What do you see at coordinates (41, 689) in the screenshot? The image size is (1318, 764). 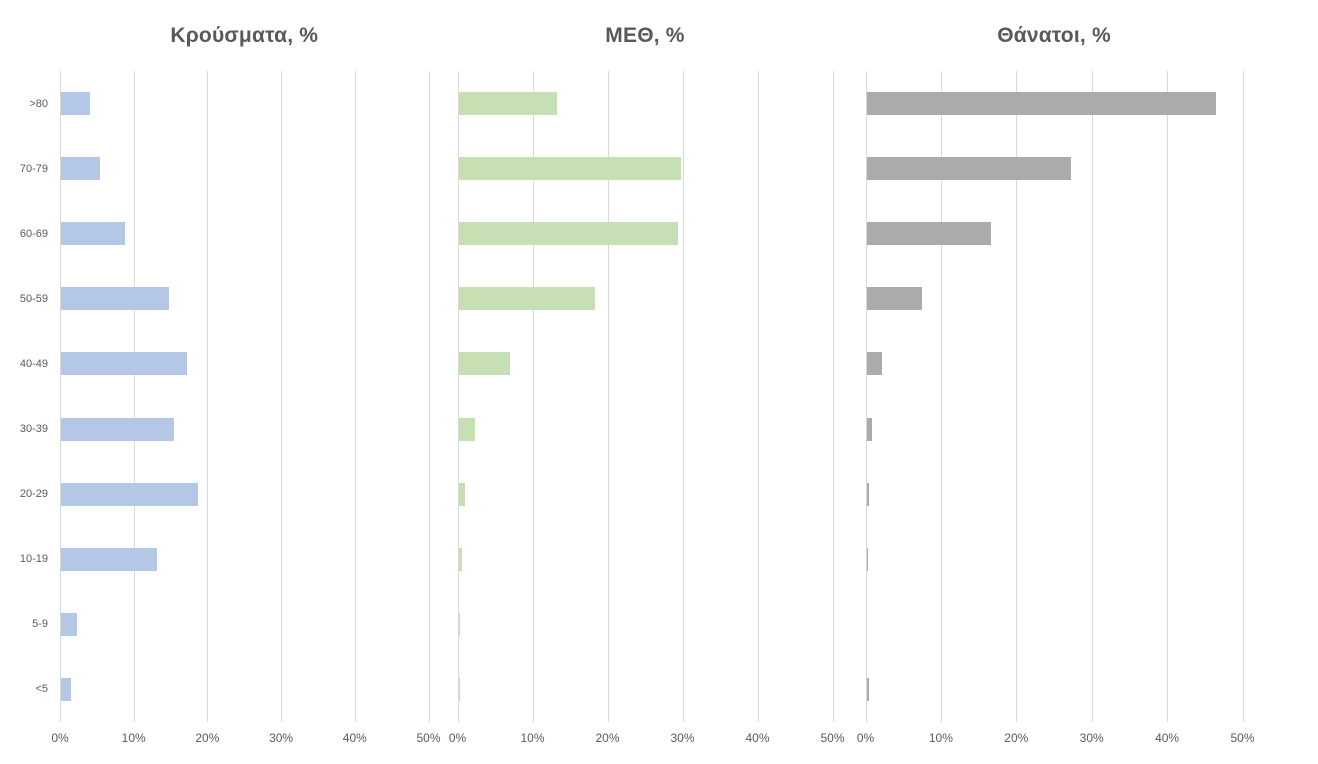 I see `y-category-label: <5` at bounding box center [41, 689].